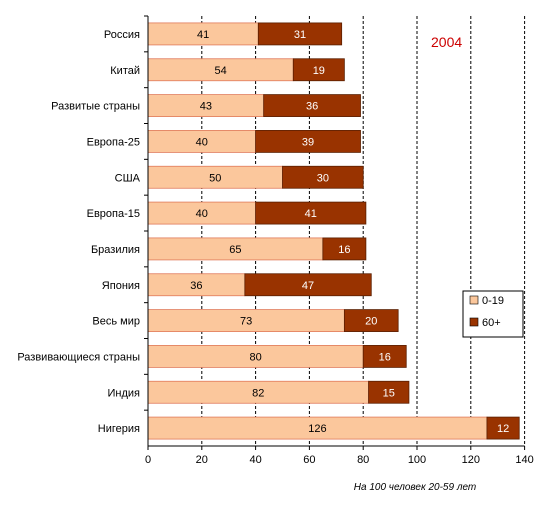 The image size is (544, 508). Describe the element at coordinates (202, 460) in the screenshot. I see `x-tick-label: 20` at that location.